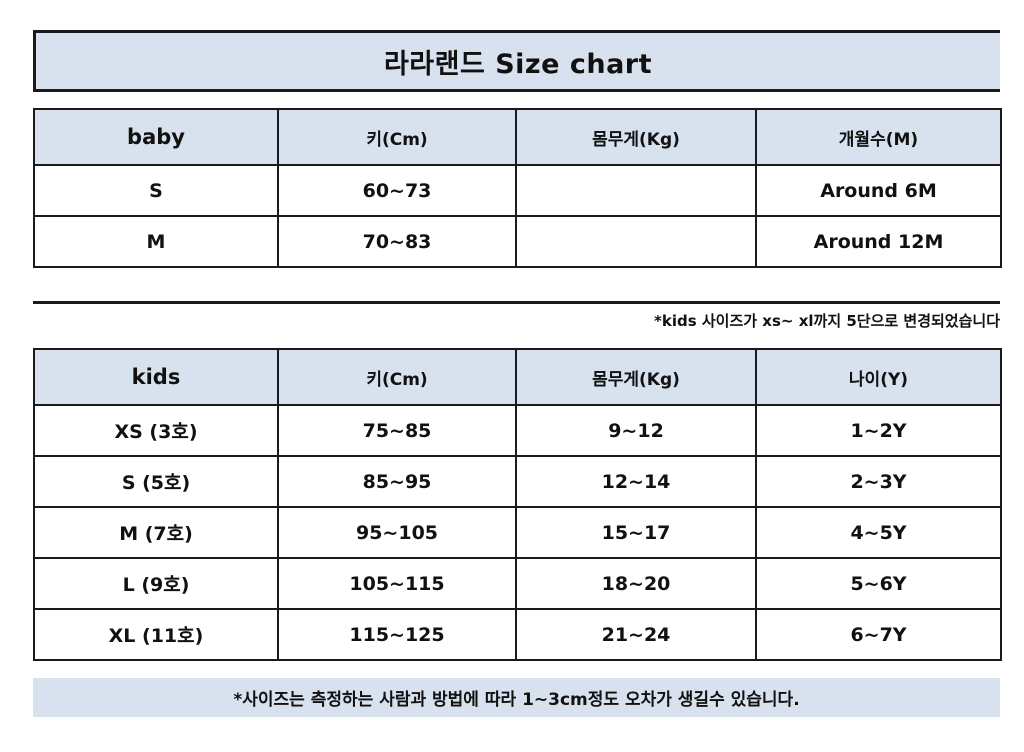  I want to click on kids-header-age: 나이(Y), so click(878, 377).